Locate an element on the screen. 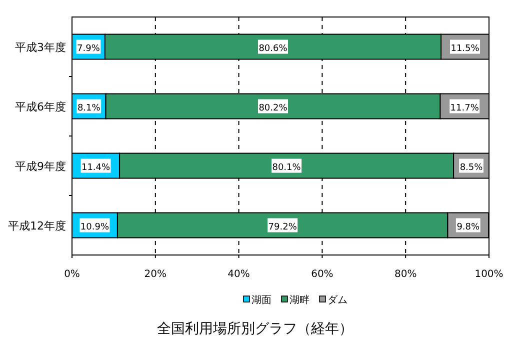  x-tick-label: 40% is located at coordinates (239, 274).